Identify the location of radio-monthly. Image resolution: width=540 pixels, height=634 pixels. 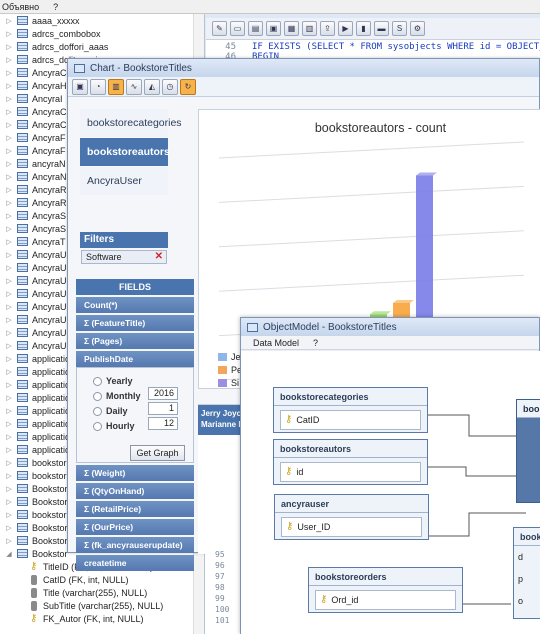
(97, 396).